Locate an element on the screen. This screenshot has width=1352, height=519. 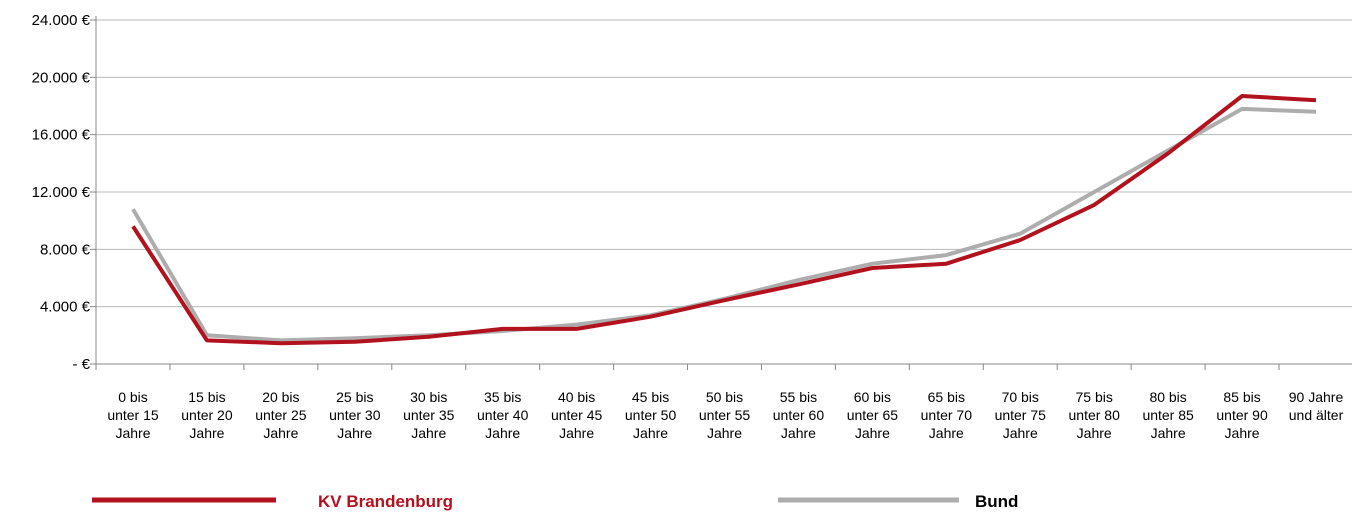
x-tick-label: 15 bis unter 20 Jahre is located at coordinates (207, 415).